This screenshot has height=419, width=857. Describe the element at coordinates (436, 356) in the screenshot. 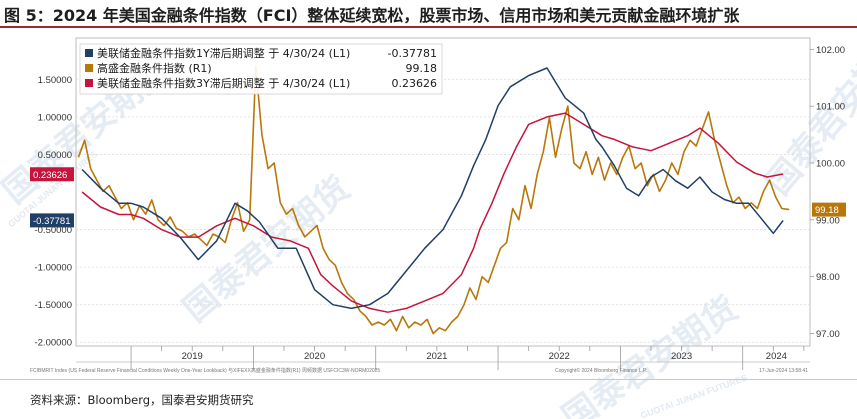

I see `x-year-label: 2021` at that location.